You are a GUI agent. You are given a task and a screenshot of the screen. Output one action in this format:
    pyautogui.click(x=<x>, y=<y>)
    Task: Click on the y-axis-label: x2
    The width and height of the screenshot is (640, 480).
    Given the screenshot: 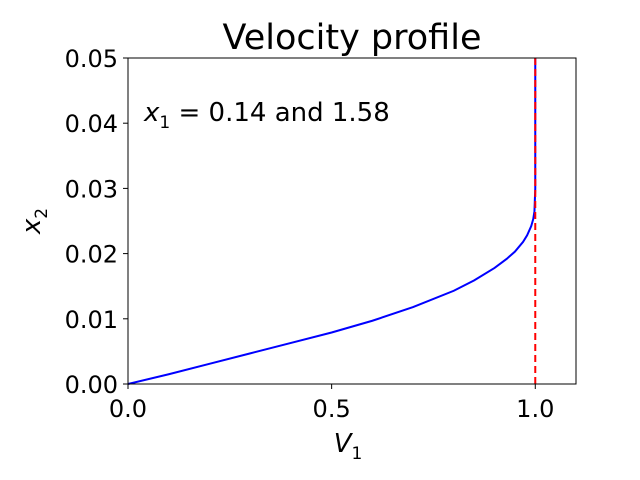 What is the action you would take?
    pyautogui.click(x=34, y=221)
    